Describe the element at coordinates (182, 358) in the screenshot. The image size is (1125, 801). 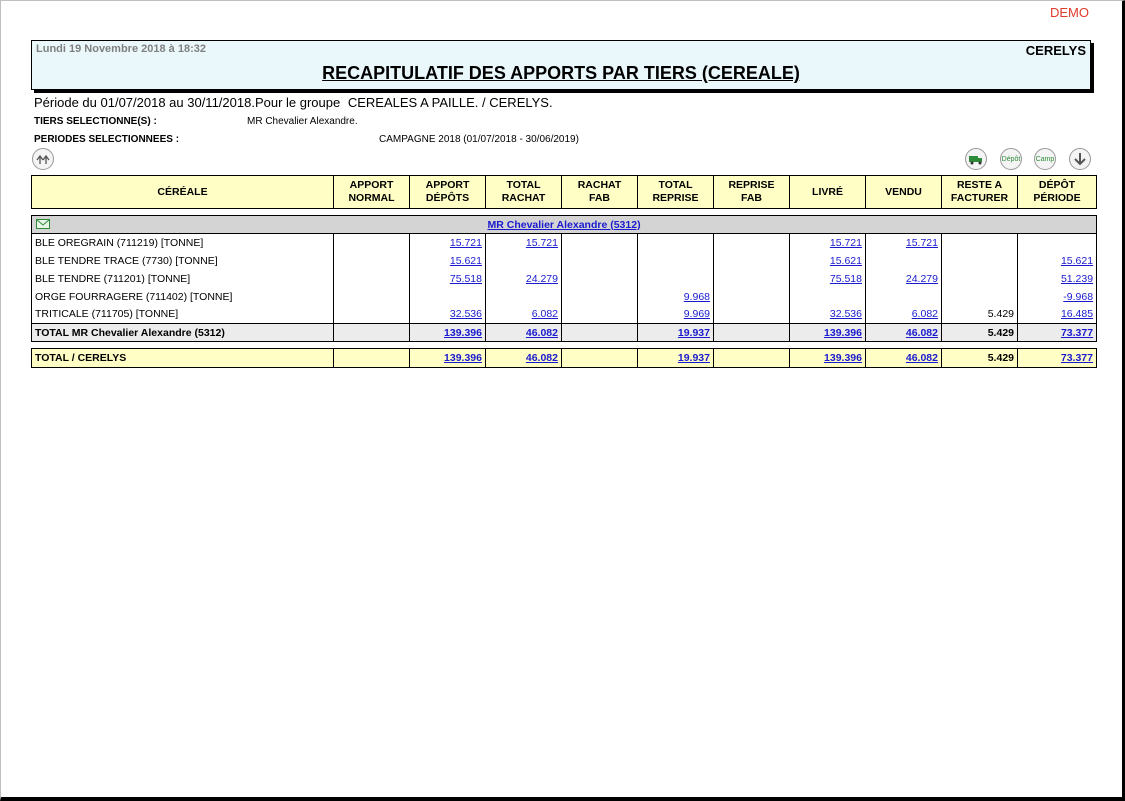
I see `row-label: TOTAL / CERELYS` at that location.